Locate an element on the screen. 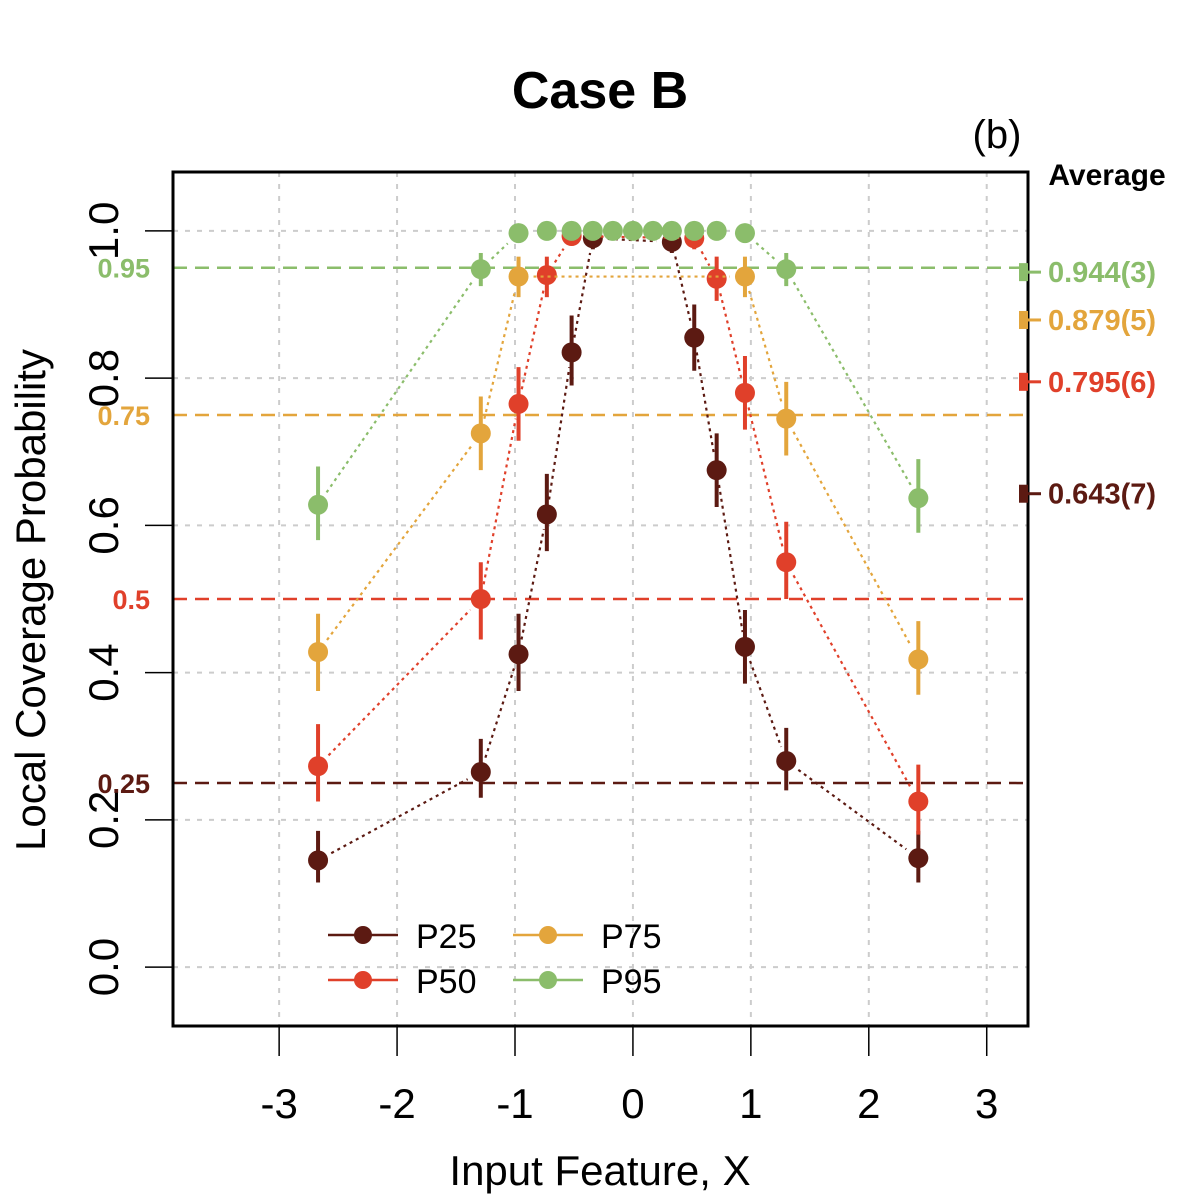 This screenshot has width=1200, height=1200. legend-marker-p95 is located at coordinates (548, 980).